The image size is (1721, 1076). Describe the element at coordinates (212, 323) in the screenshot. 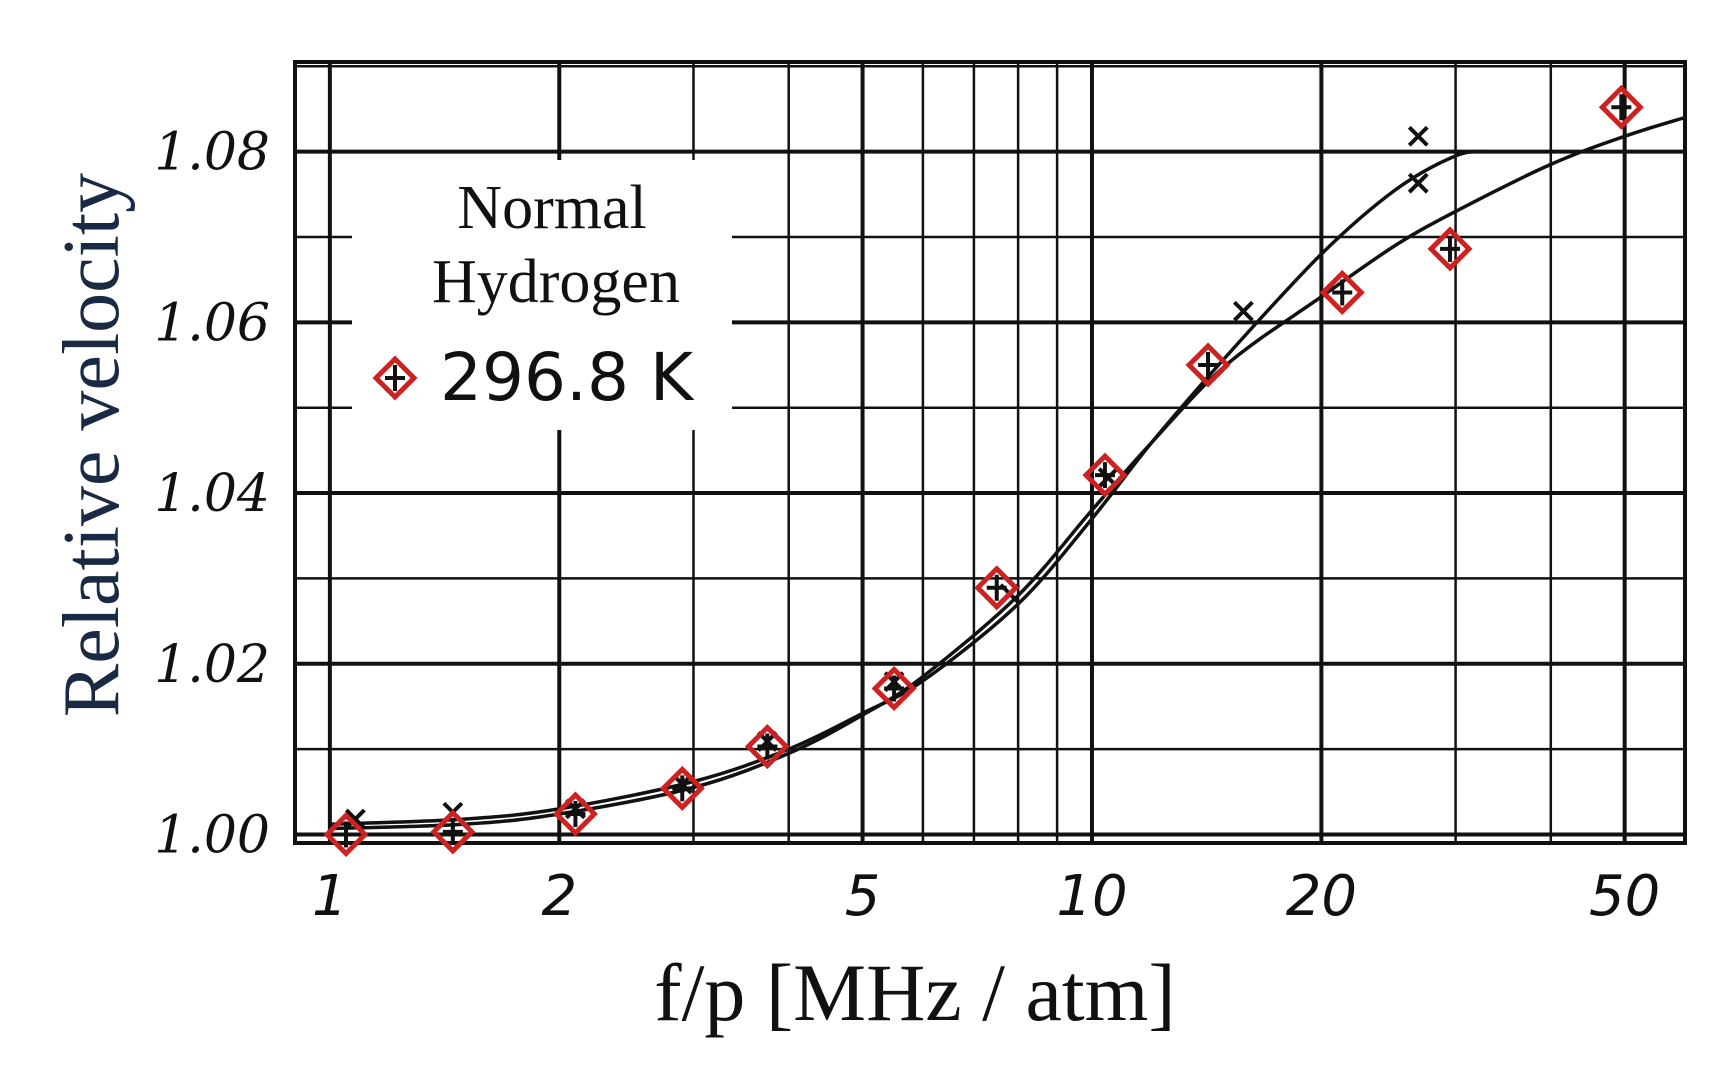

I see `y-tick-label: 1.06` at that location.